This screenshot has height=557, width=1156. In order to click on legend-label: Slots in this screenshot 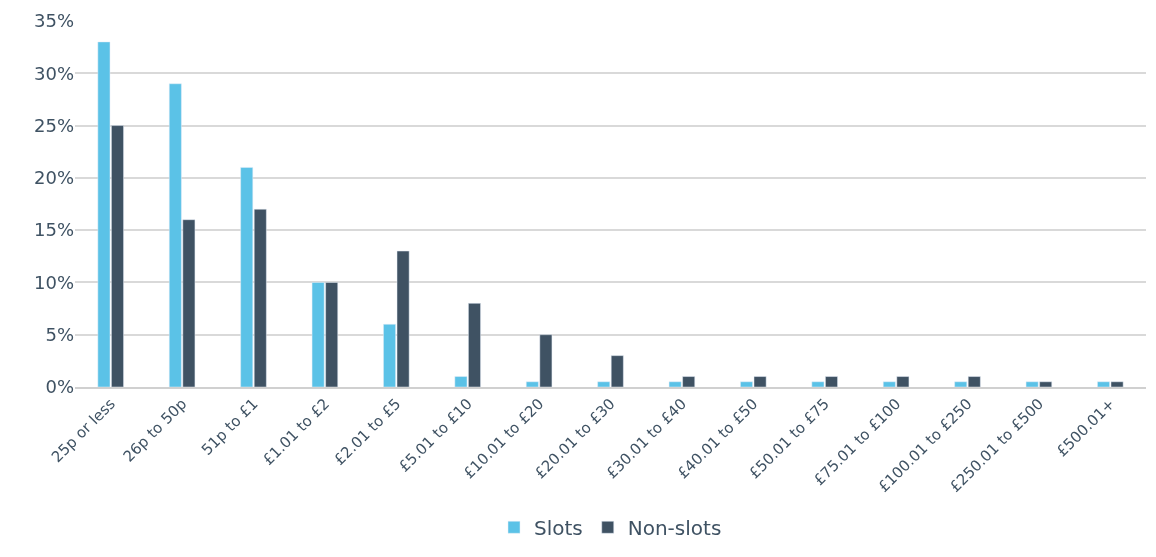, I will do `click(558, 528)`.